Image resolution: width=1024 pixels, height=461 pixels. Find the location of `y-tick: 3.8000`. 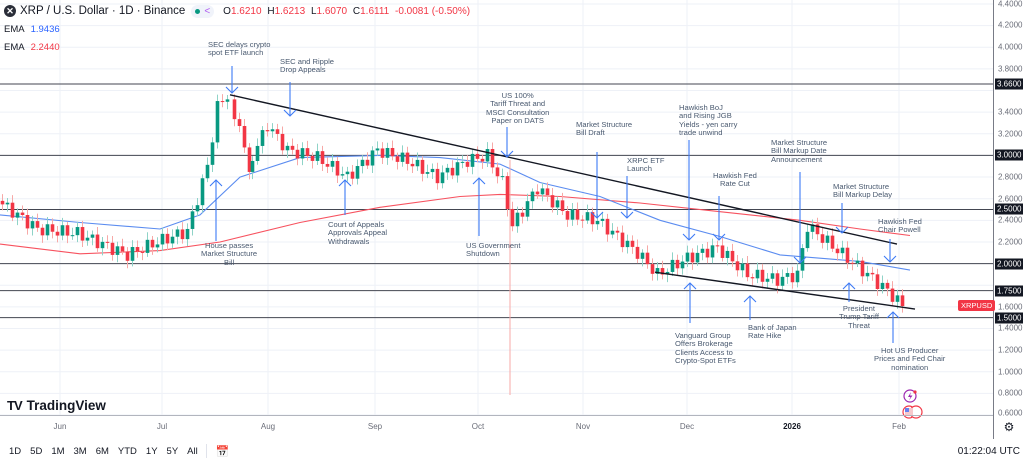

y-tick: 3.8000 is located at coordinates (1010, 69).